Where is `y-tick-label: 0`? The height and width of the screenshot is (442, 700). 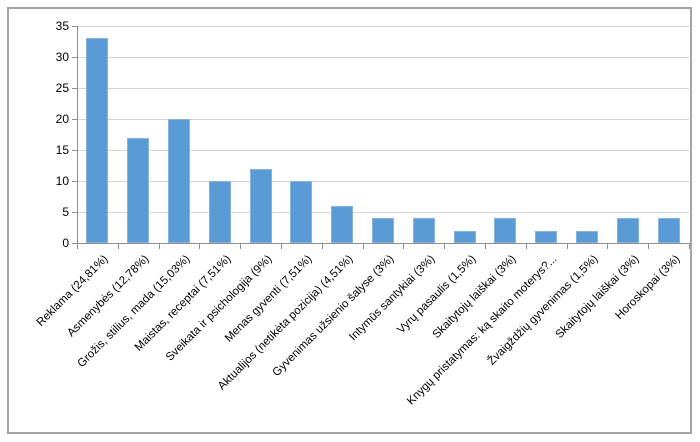
y-tick-label: 0 is located at coordinates (65, 243).